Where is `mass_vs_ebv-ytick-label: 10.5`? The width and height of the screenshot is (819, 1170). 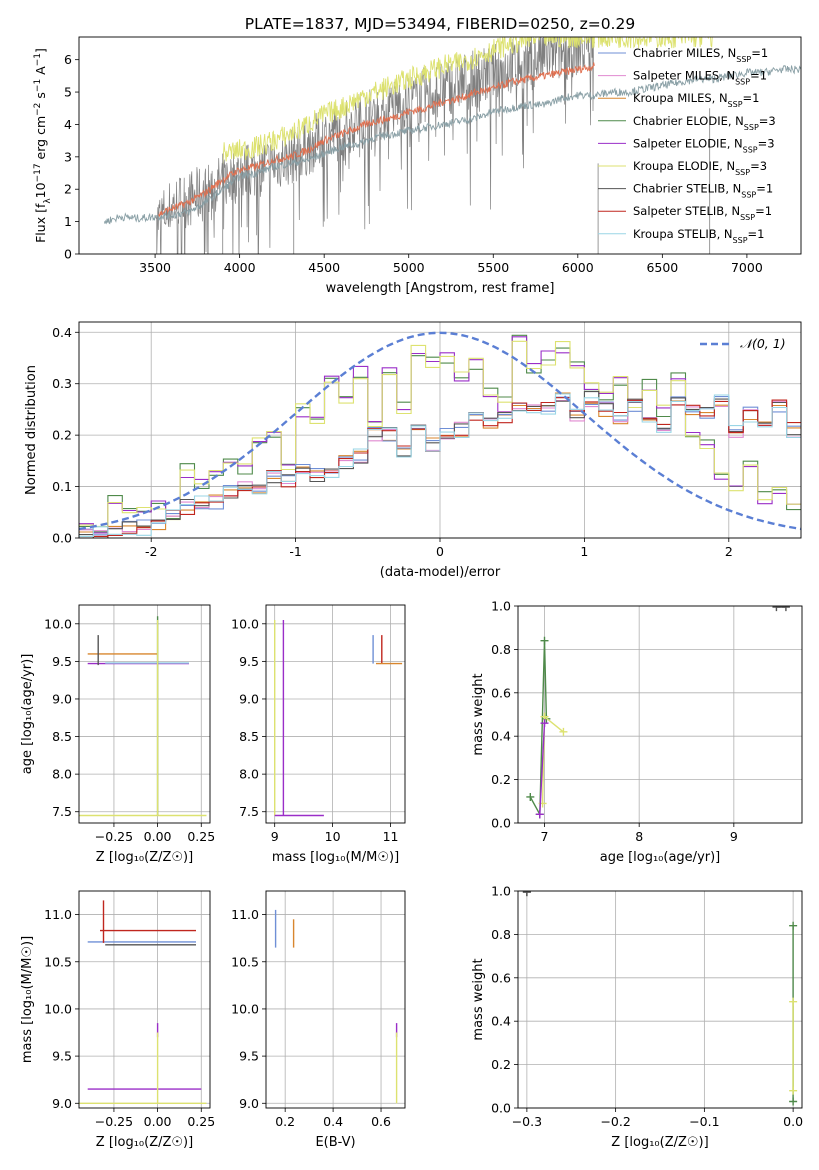 mass_vs_ebv-ytick-label: 10.5 is located at coordinates (245, 961).